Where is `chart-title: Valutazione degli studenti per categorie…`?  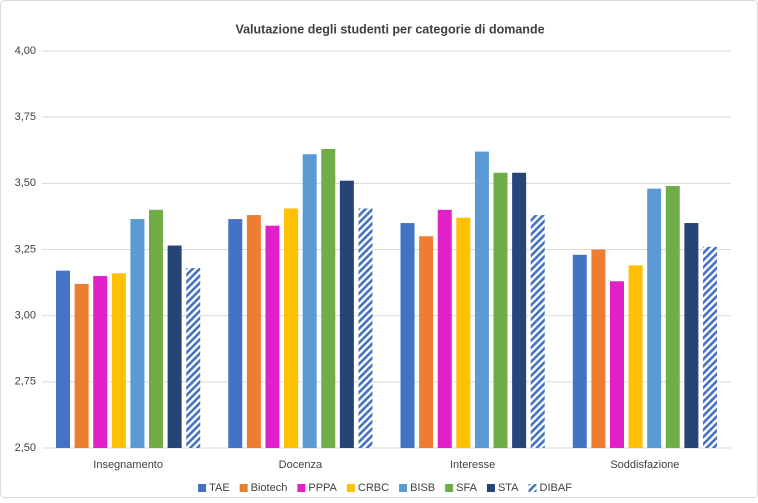
chart-title: Valutazione degli studenti per categorie… is located at coordinates (389, 29).